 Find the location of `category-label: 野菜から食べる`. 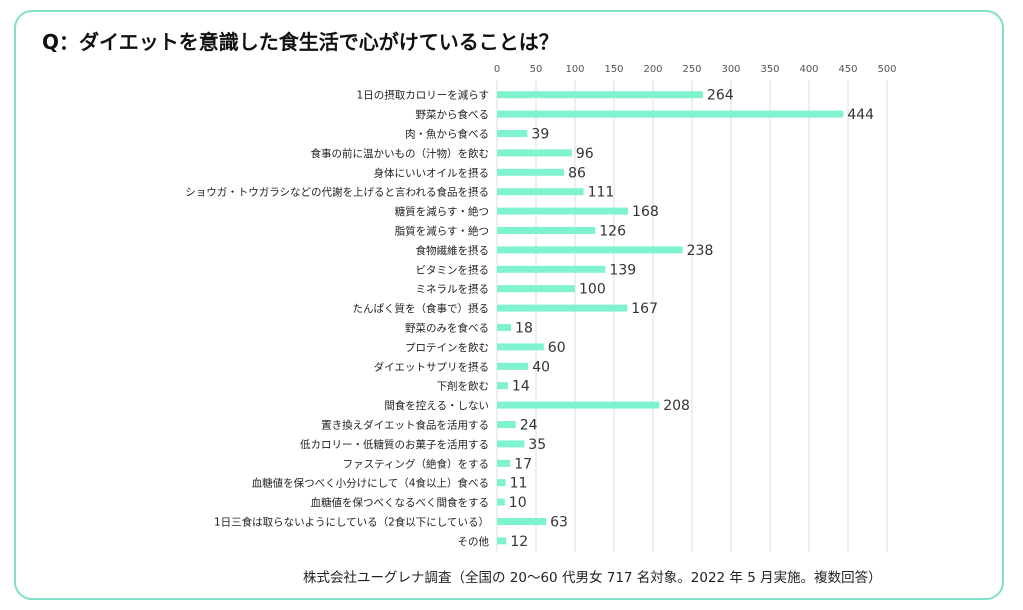

category-label: 野菜から食べる is located at coordinates (453, 114).